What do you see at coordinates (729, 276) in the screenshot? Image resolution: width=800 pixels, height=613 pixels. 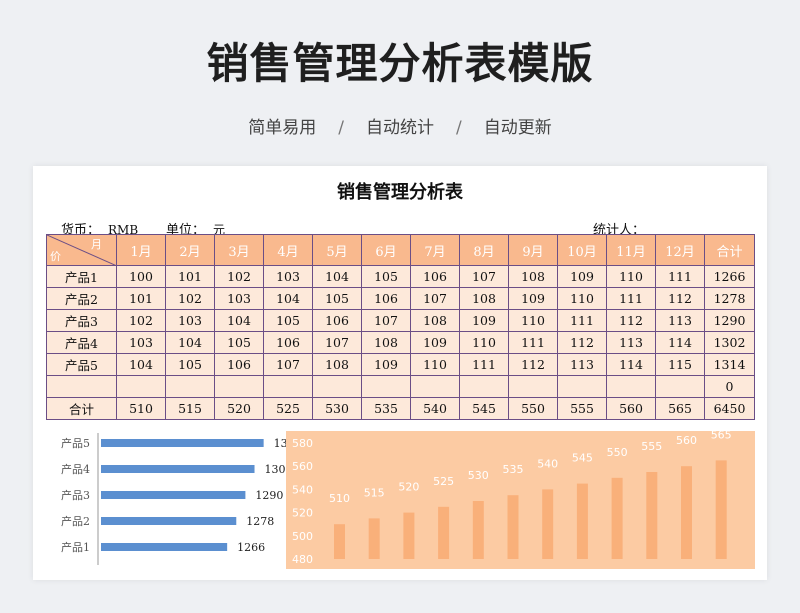 I see `row-total-cell: 1266` at bounding box center [729, 276].